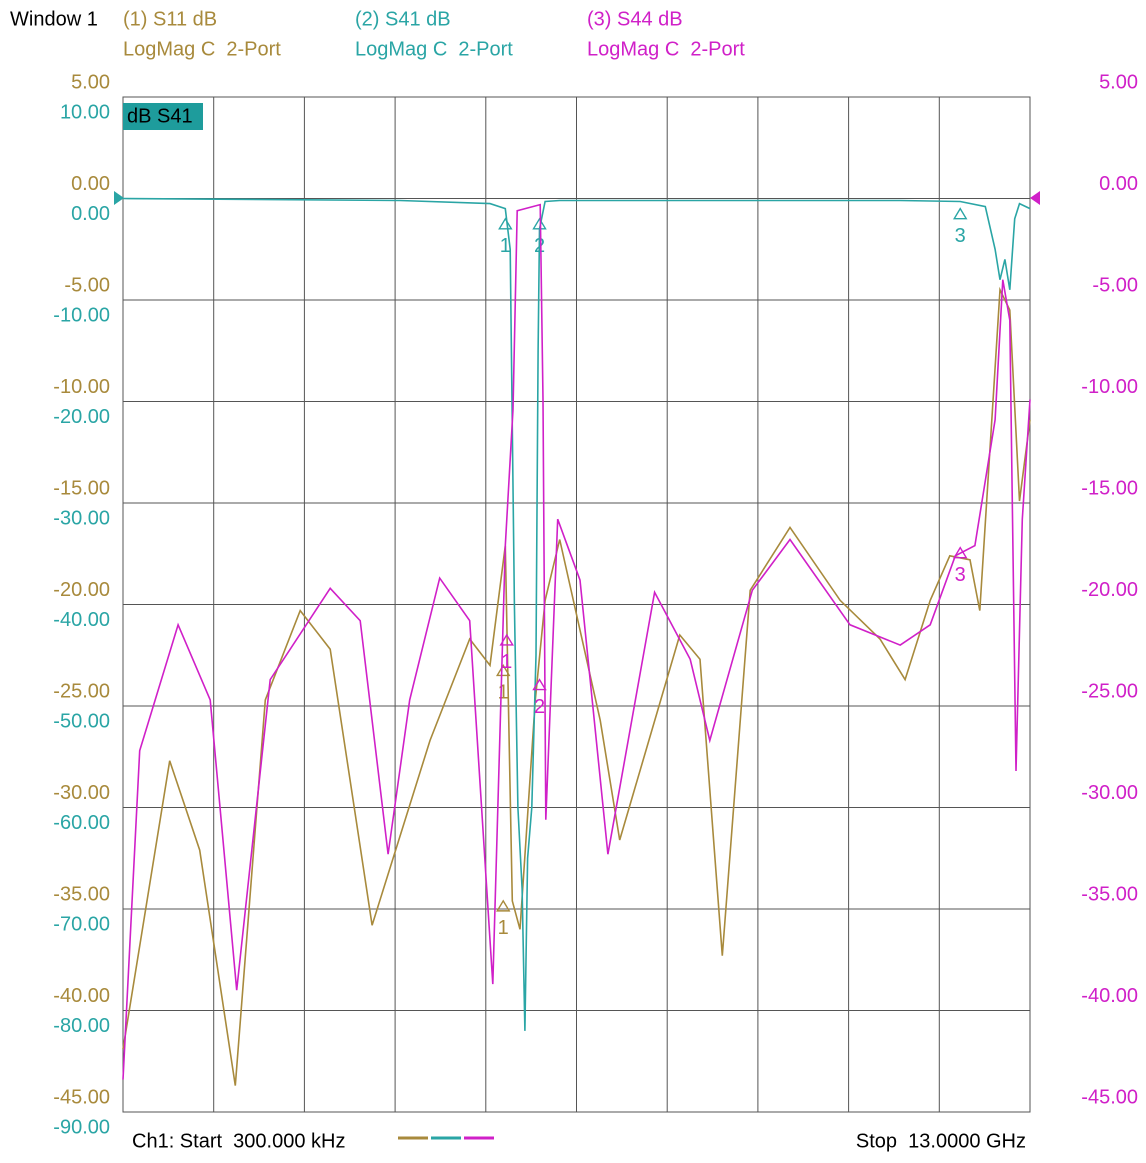  I want to click on y2-tick-label: -30.00, so click(1109, 793).